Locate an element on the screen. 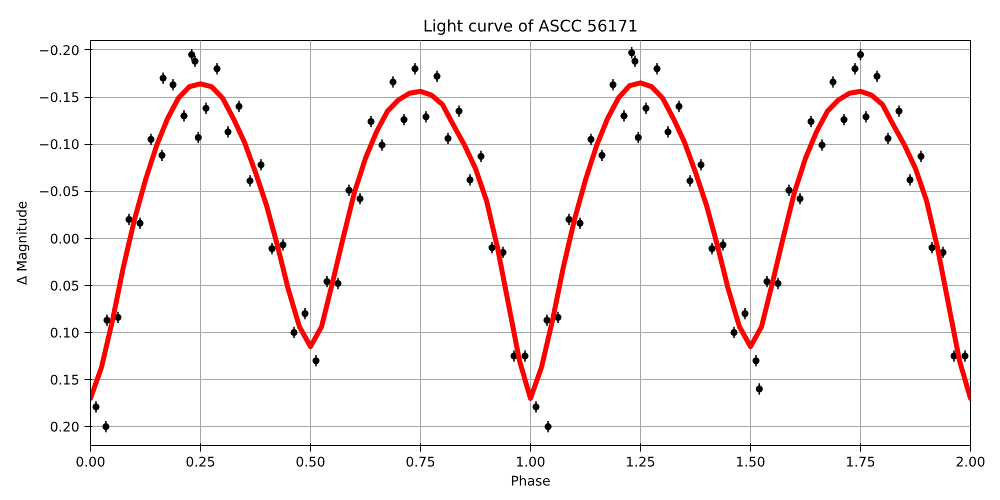 The image size is (1000, 500). x-tick-label: 0.00 is located at coordinates (91, 463).